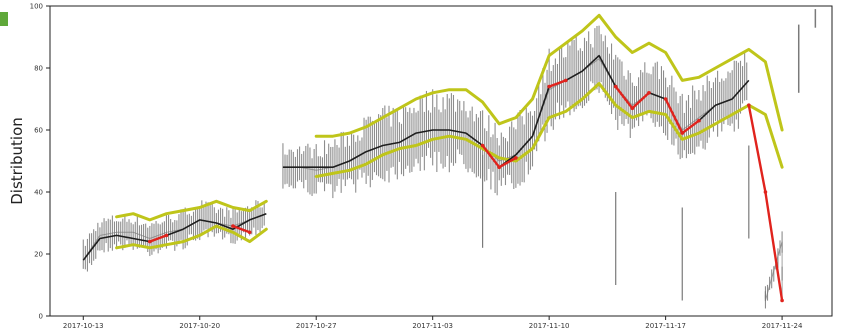 Image resolution: width=842 pixels, height=335 pixels. What do you see at coordinates (83, 326) in the screenshot?
I see `x-tick-label: 2017-10-13` at bounding box center [83, 326].